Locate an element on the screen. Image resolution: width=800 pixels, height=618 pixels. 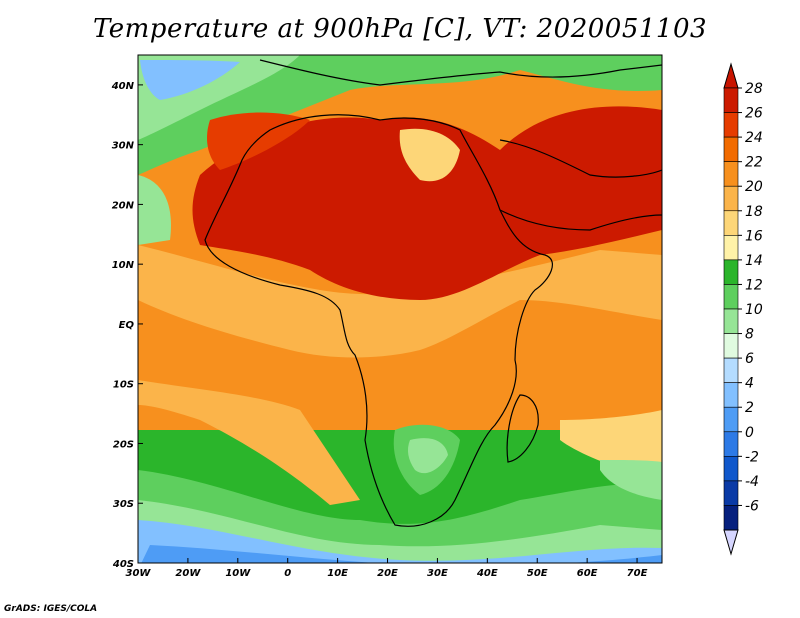
lon-tick-label: 0 is located at coordinates (287, 573).